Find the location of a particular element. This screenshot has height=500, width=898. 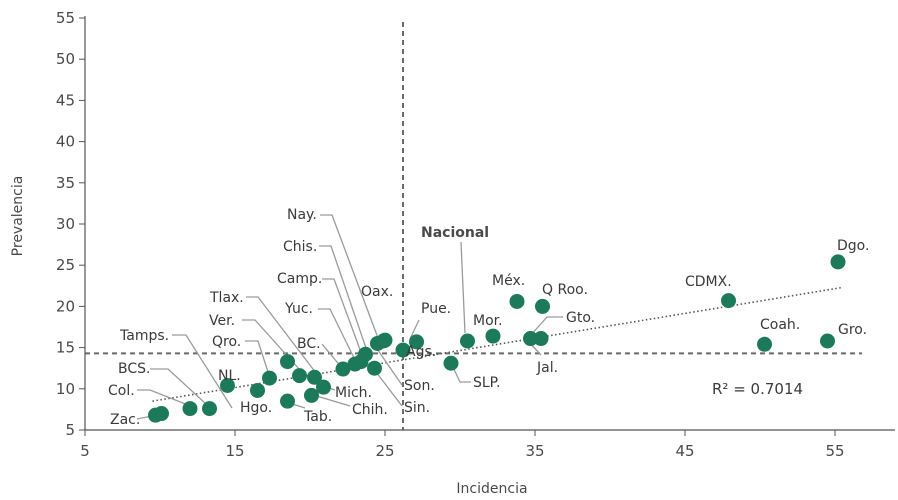

point-label: Chis. is located at coordinates (300, 247).